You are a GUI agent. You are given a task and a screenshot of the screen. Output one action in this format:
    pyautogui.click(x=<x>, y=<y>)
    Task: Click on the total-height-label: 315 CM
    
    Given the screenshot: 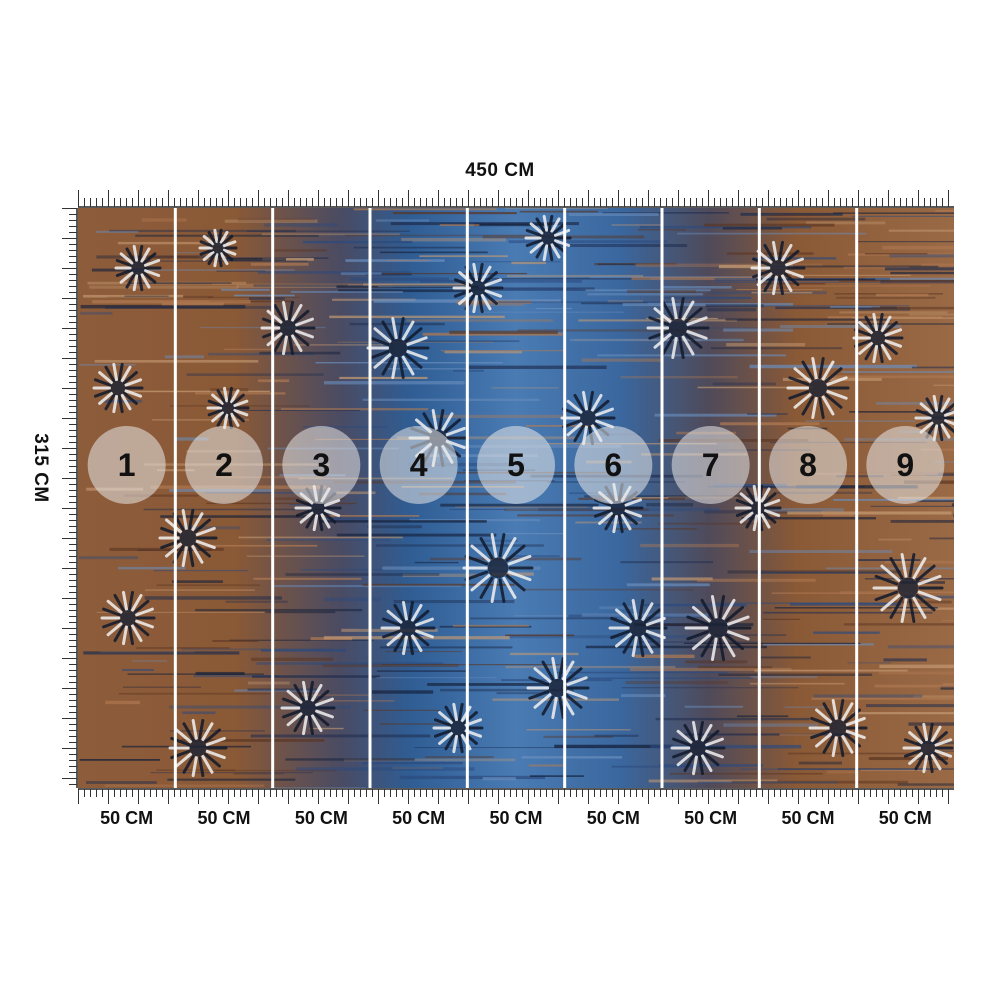 What is the action you would take?
    pyautogui.click(x=40, y=468)
    